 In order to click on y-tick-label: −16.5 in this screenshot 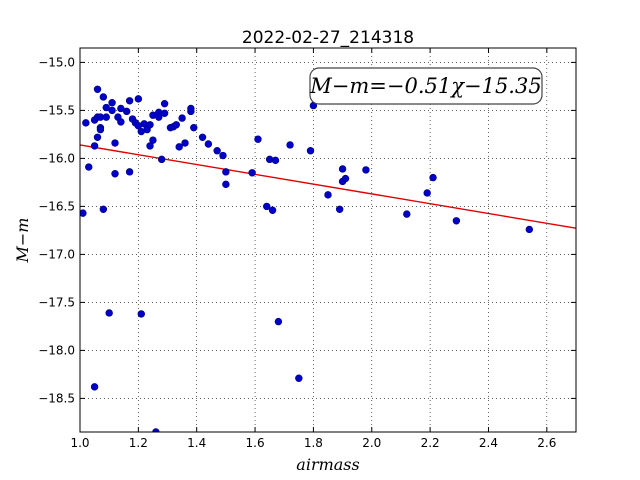, I will do `click(56, 206)`.